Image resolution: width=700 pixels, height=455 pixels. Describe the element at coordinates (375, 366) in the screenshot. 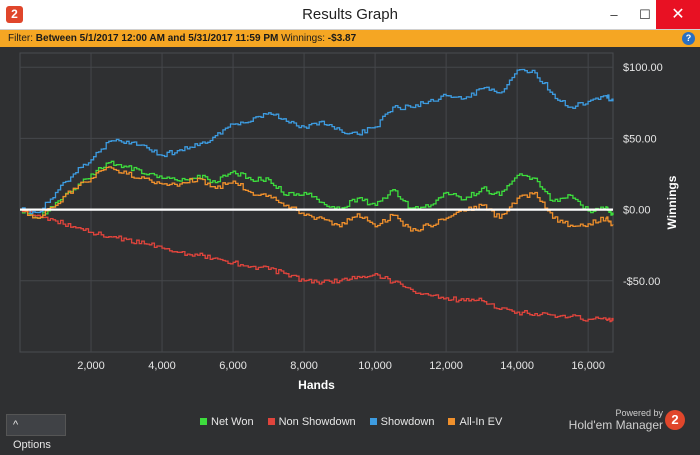

I see `x-tick-label: 10,000` at that location.